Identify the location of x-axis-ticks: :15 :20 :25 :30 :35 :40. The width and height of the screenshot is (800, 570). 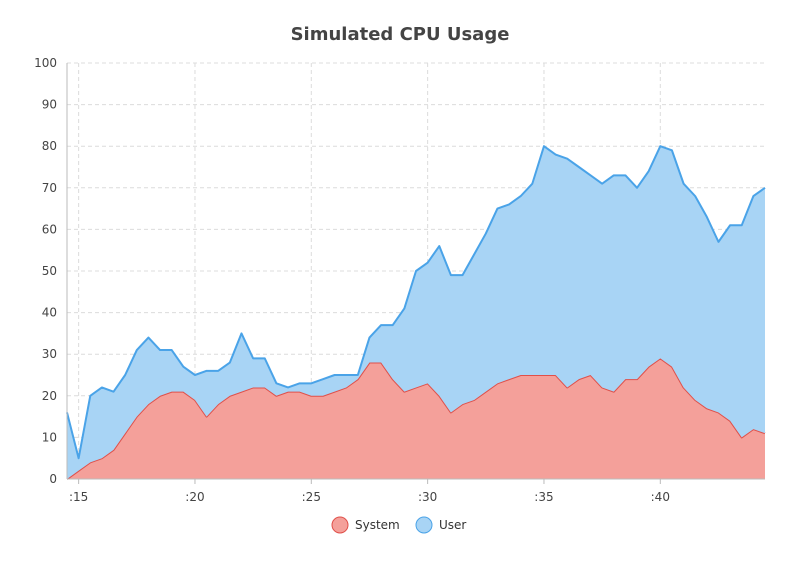
(369, 491).